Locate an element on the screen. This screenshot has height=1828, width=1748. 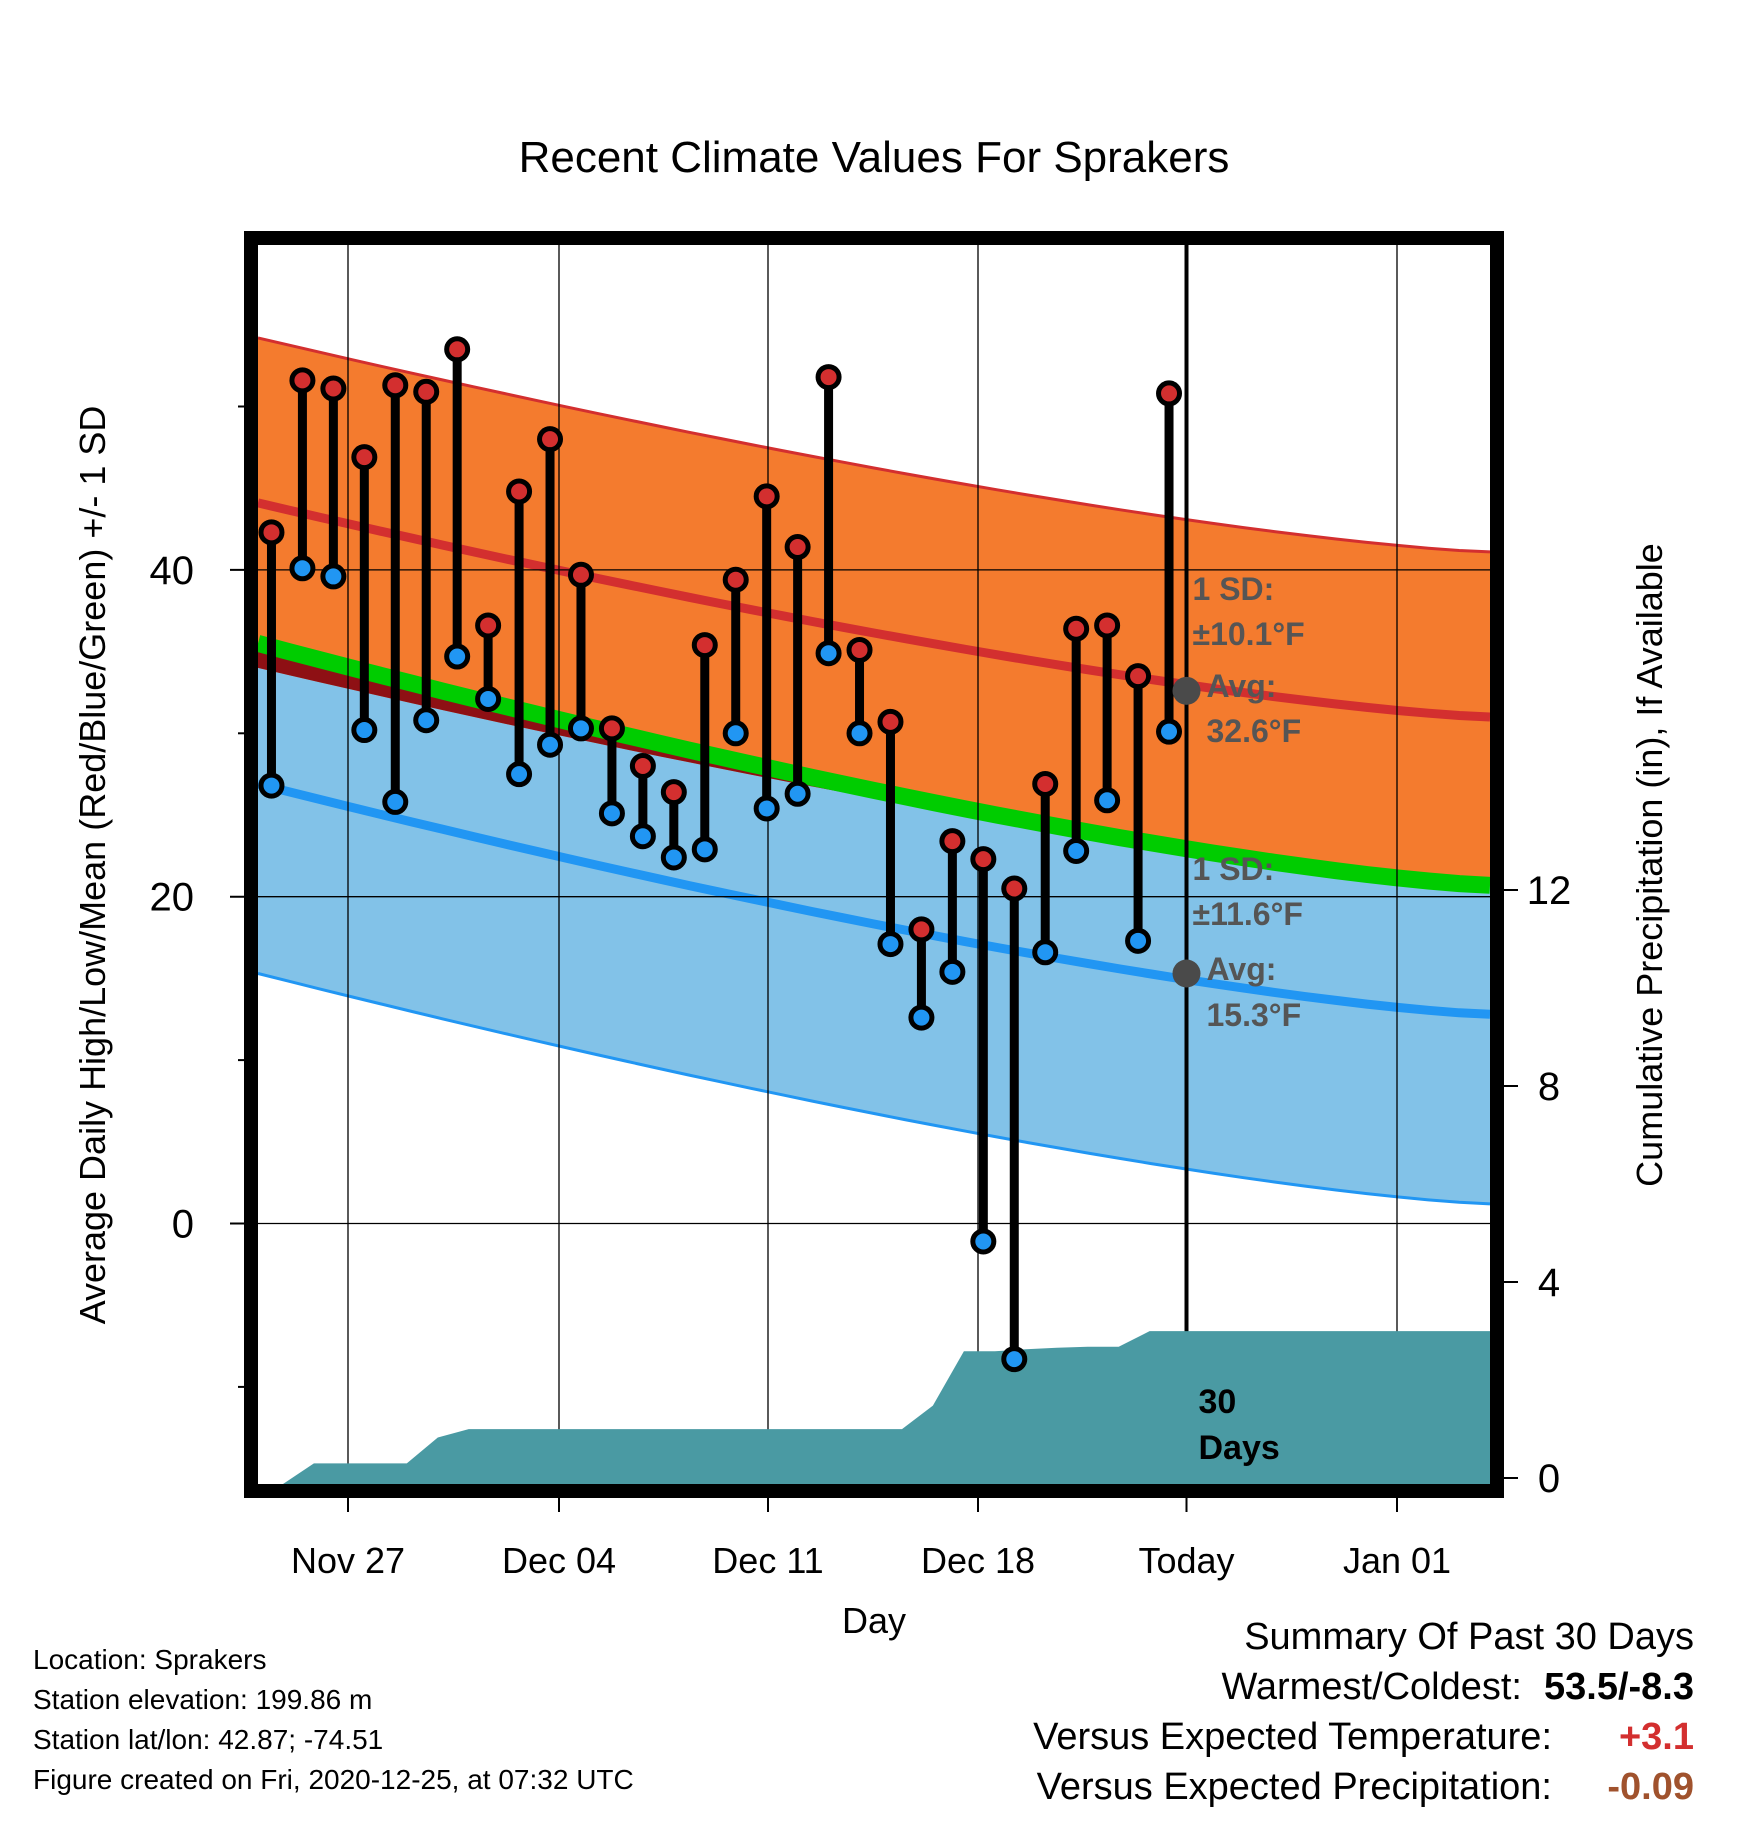
precipitation-fill is located at coordinates (886, 1407).